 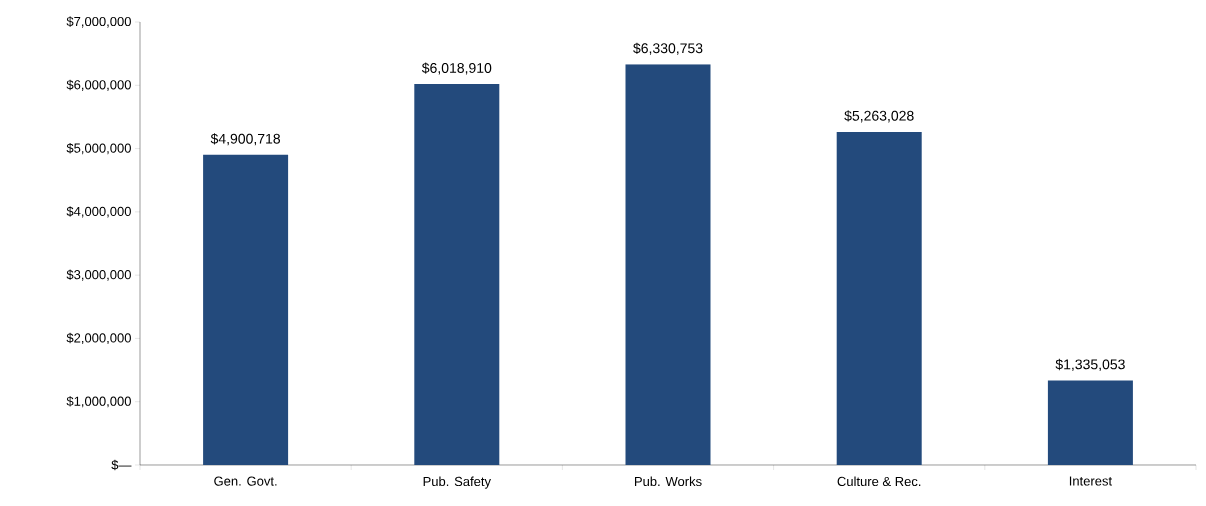 What do you see at coordinates (98, 85) in the screenshot?
I see `y-tick-label: $6,000,000` at bounding box center [98, 85].